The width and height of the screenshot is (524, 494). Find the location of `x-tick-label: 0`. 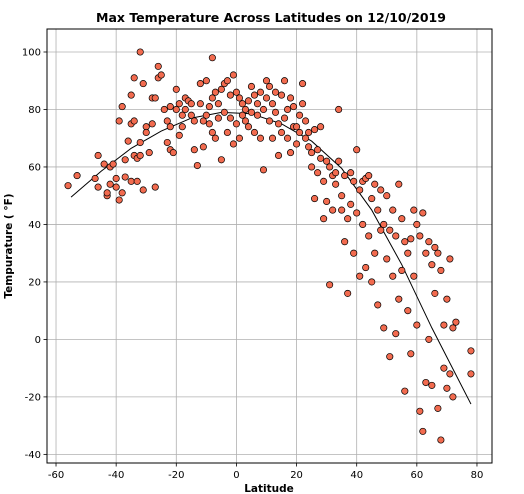

x-tick-label: 0 is located at coordinates (236, 475).